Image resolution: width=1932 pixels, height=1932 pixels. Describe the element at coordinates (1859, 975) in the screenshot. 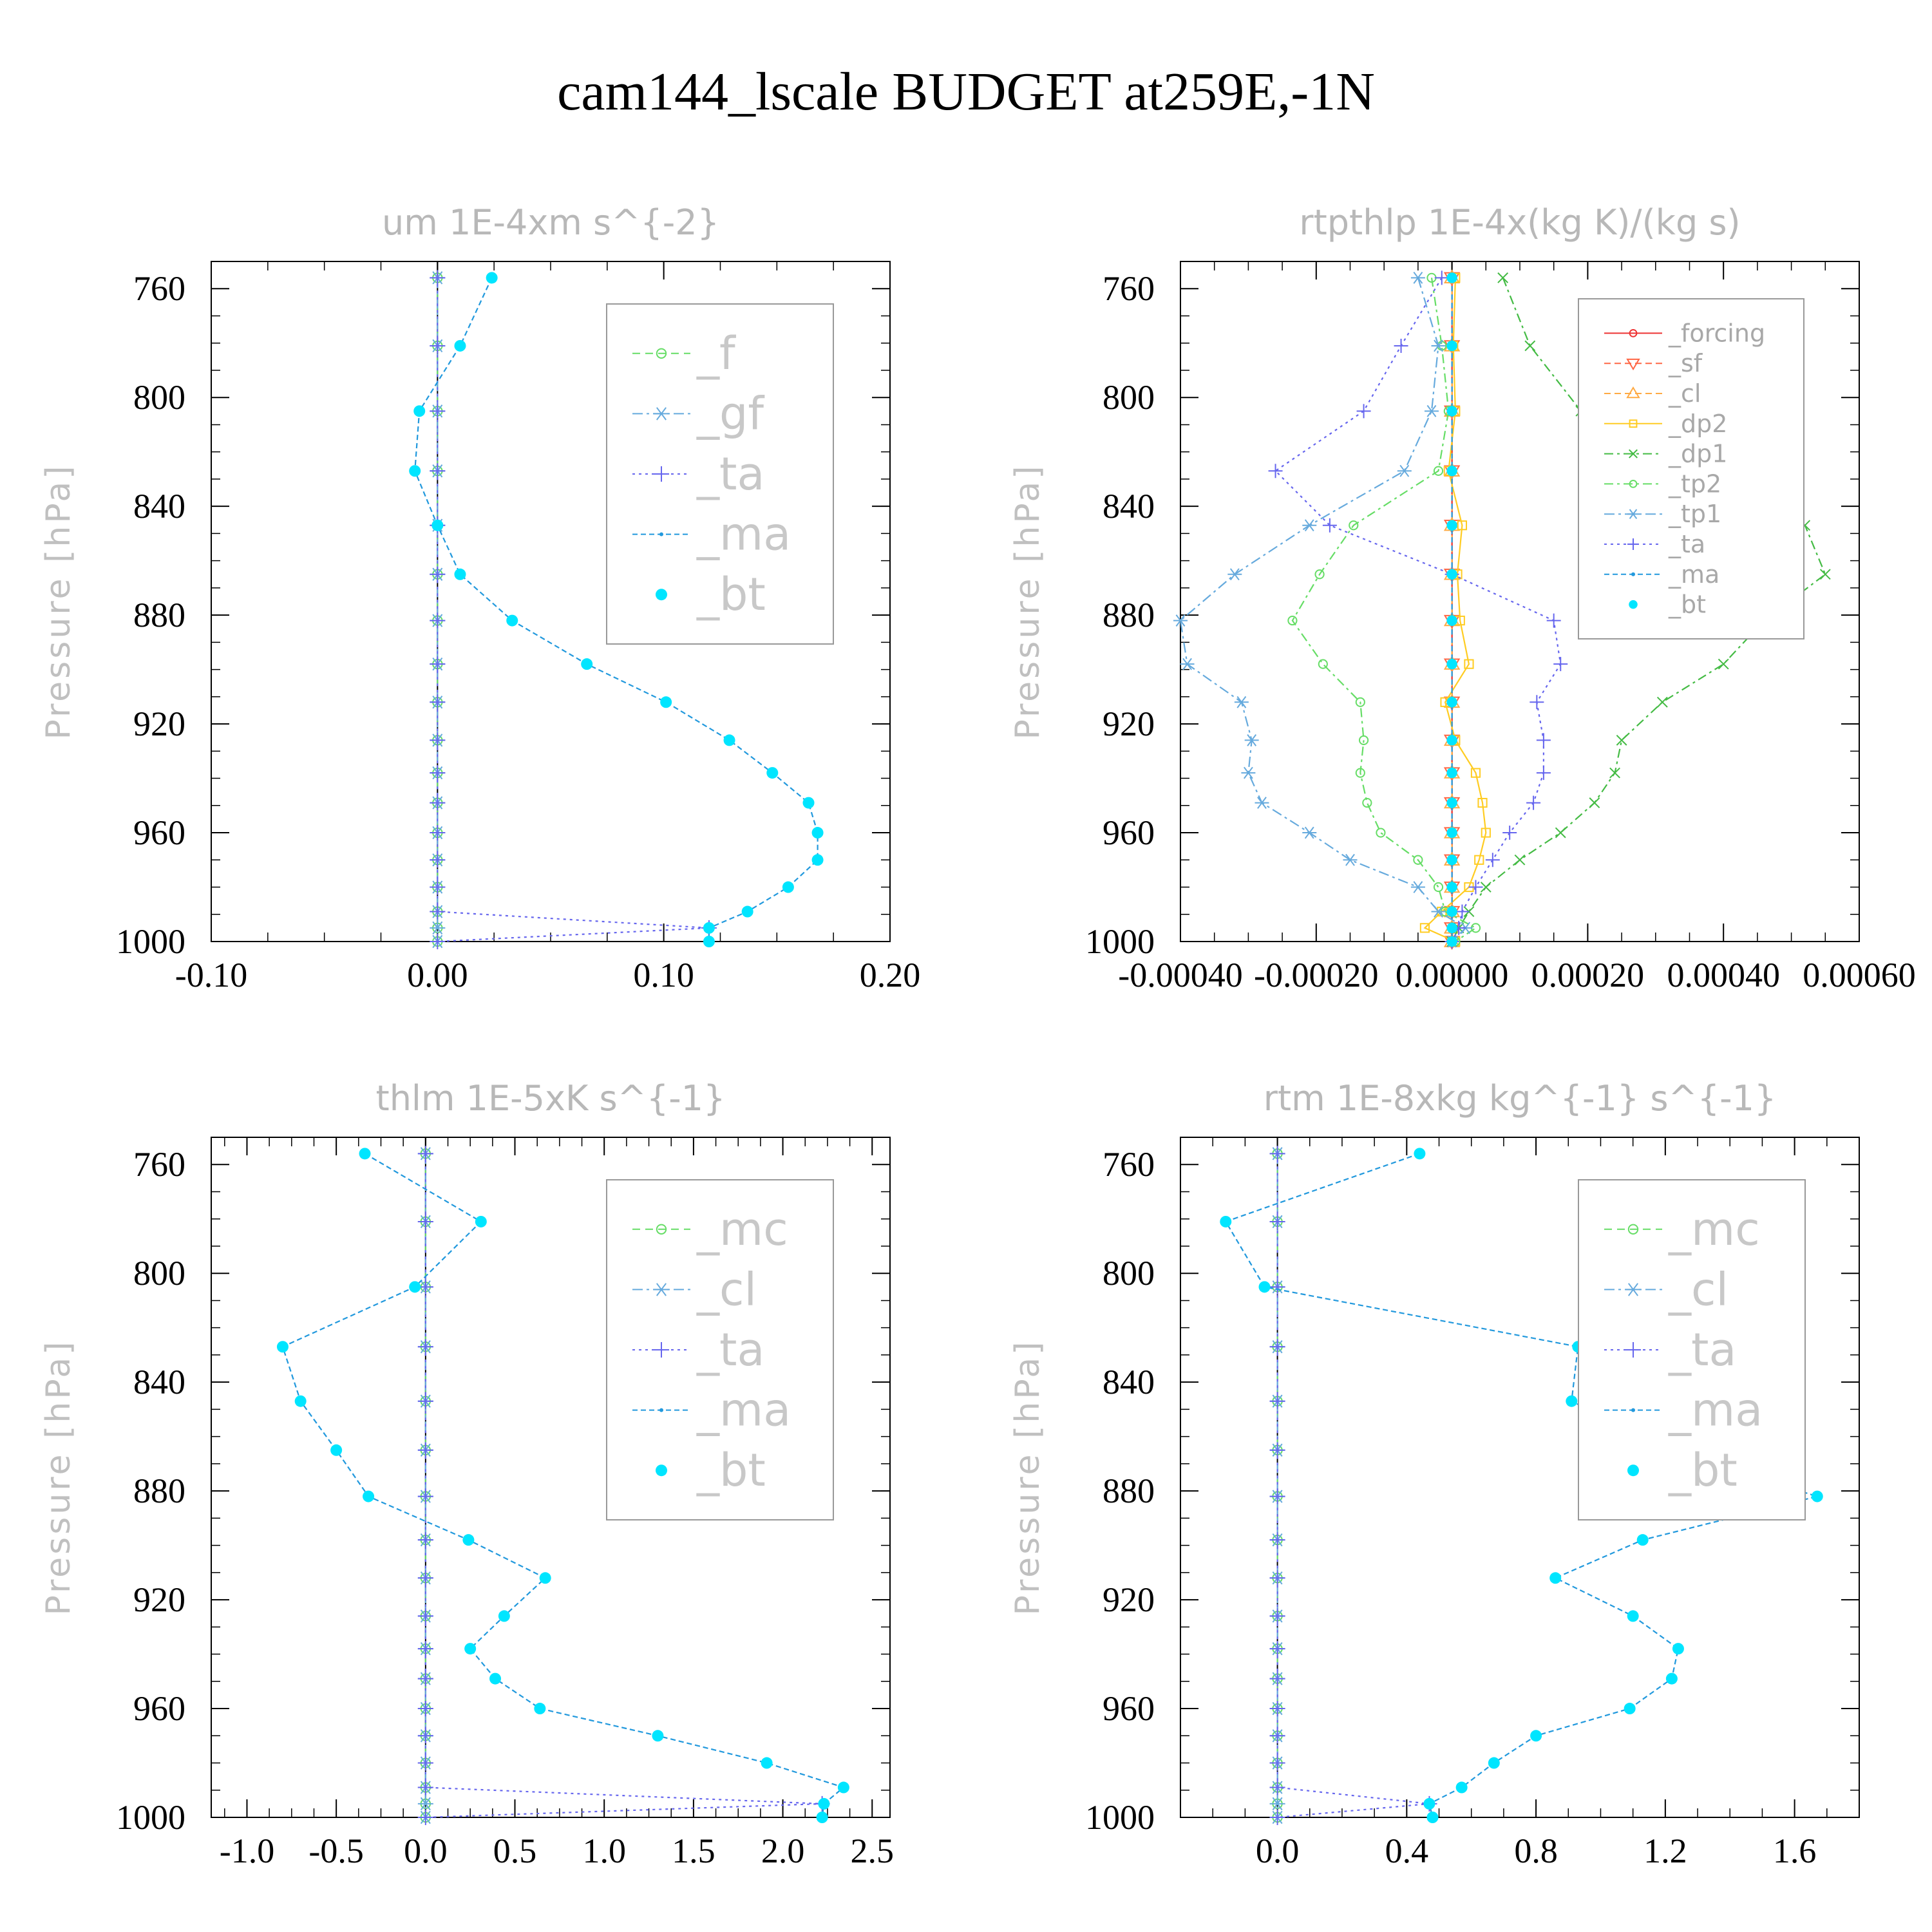

I see `x-tick-label: 0.00060` at that location.